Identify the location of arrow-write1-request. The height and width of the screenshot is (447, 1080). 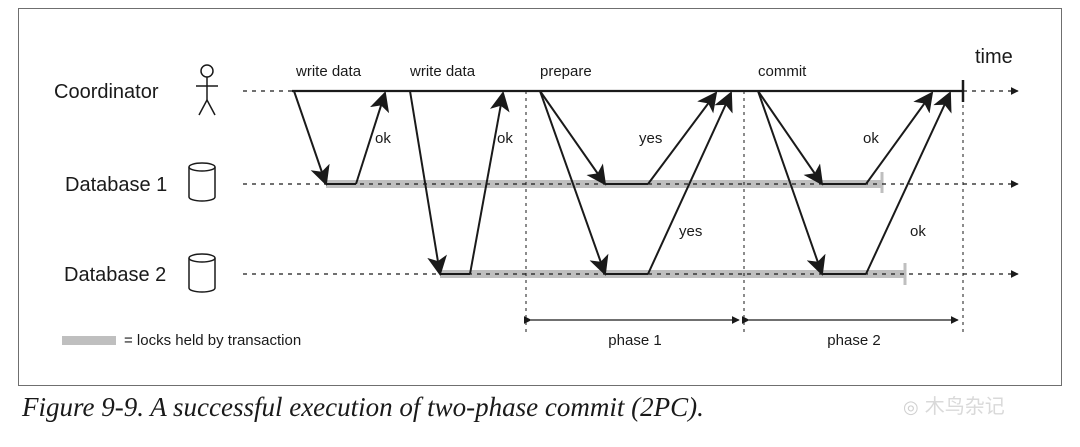
(311, 138).